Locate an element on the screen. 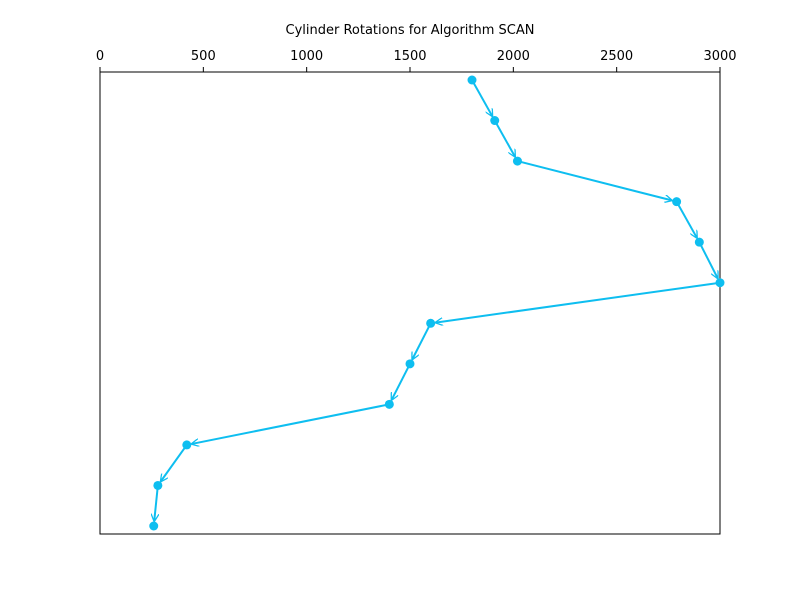 Image resolution: width=800 pixels, height=600 pixels. x-tick-label: 1000 is located at coordinates (306, 56).